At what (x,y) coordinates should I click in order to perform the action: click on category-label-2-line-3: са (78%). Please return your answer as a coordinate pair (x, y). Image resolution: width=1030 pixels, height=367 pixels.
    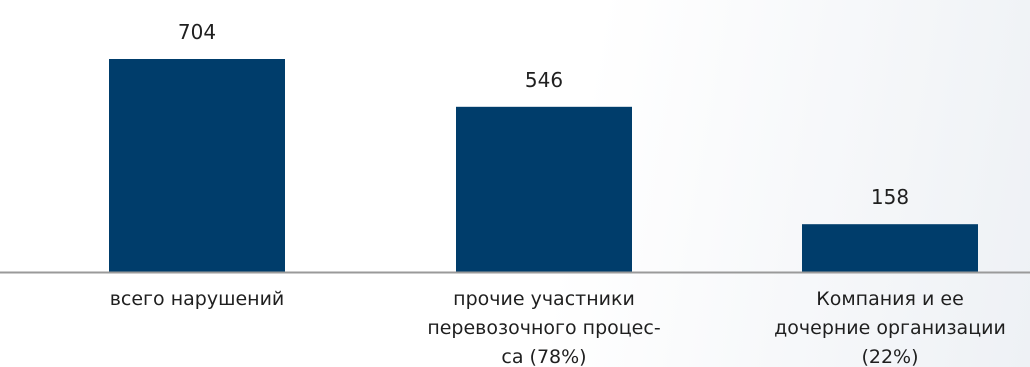
    Looking at the image, I should click on (543, 356).